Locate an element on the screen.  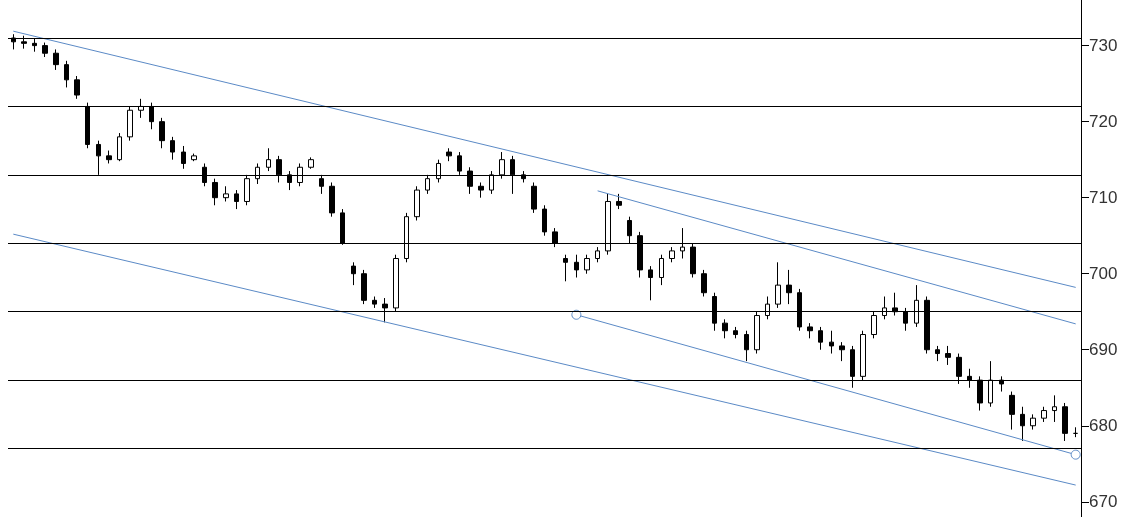
y-tick-label: 720 is located at coordinates (1103, 122).